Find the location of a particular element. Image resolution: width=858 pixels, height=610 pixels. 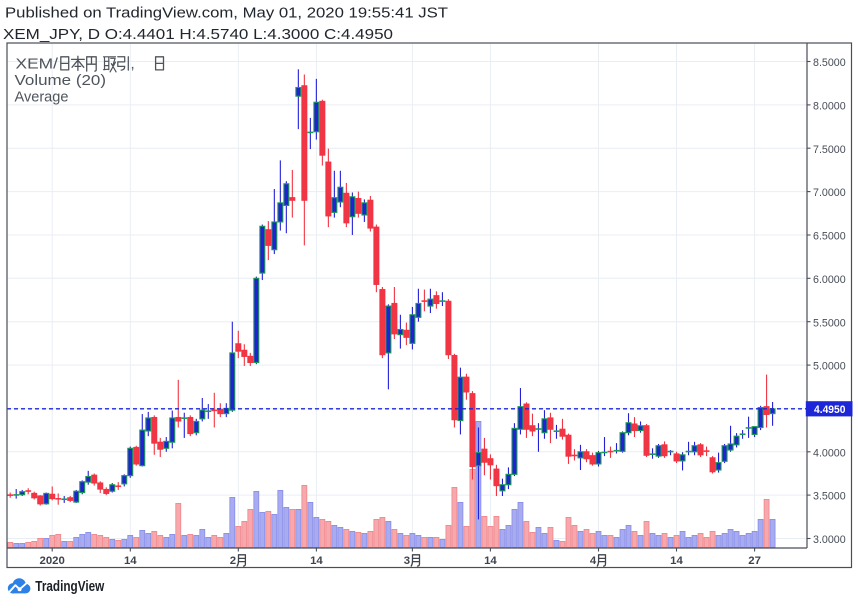

svg-text: 3.5000 is located at coordinates (829, 497).